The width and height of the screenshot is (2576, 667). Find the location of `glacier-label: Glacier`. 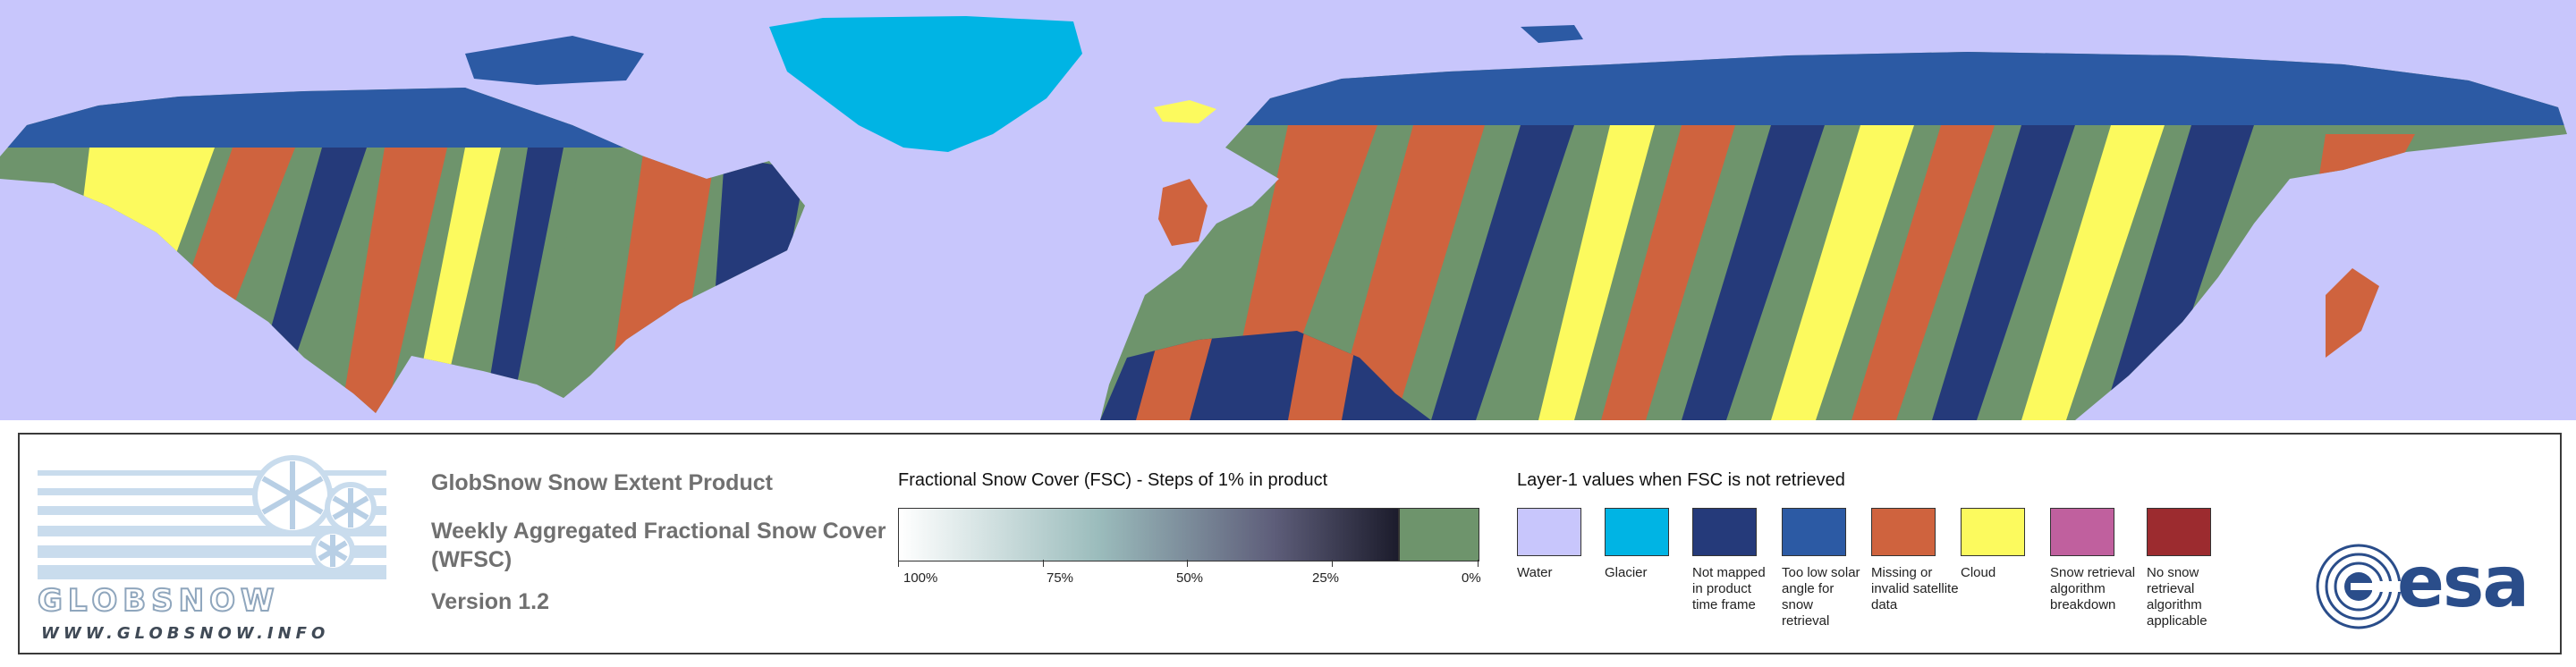

glacier-label: Glacier is located at coordinates (1626, 573).